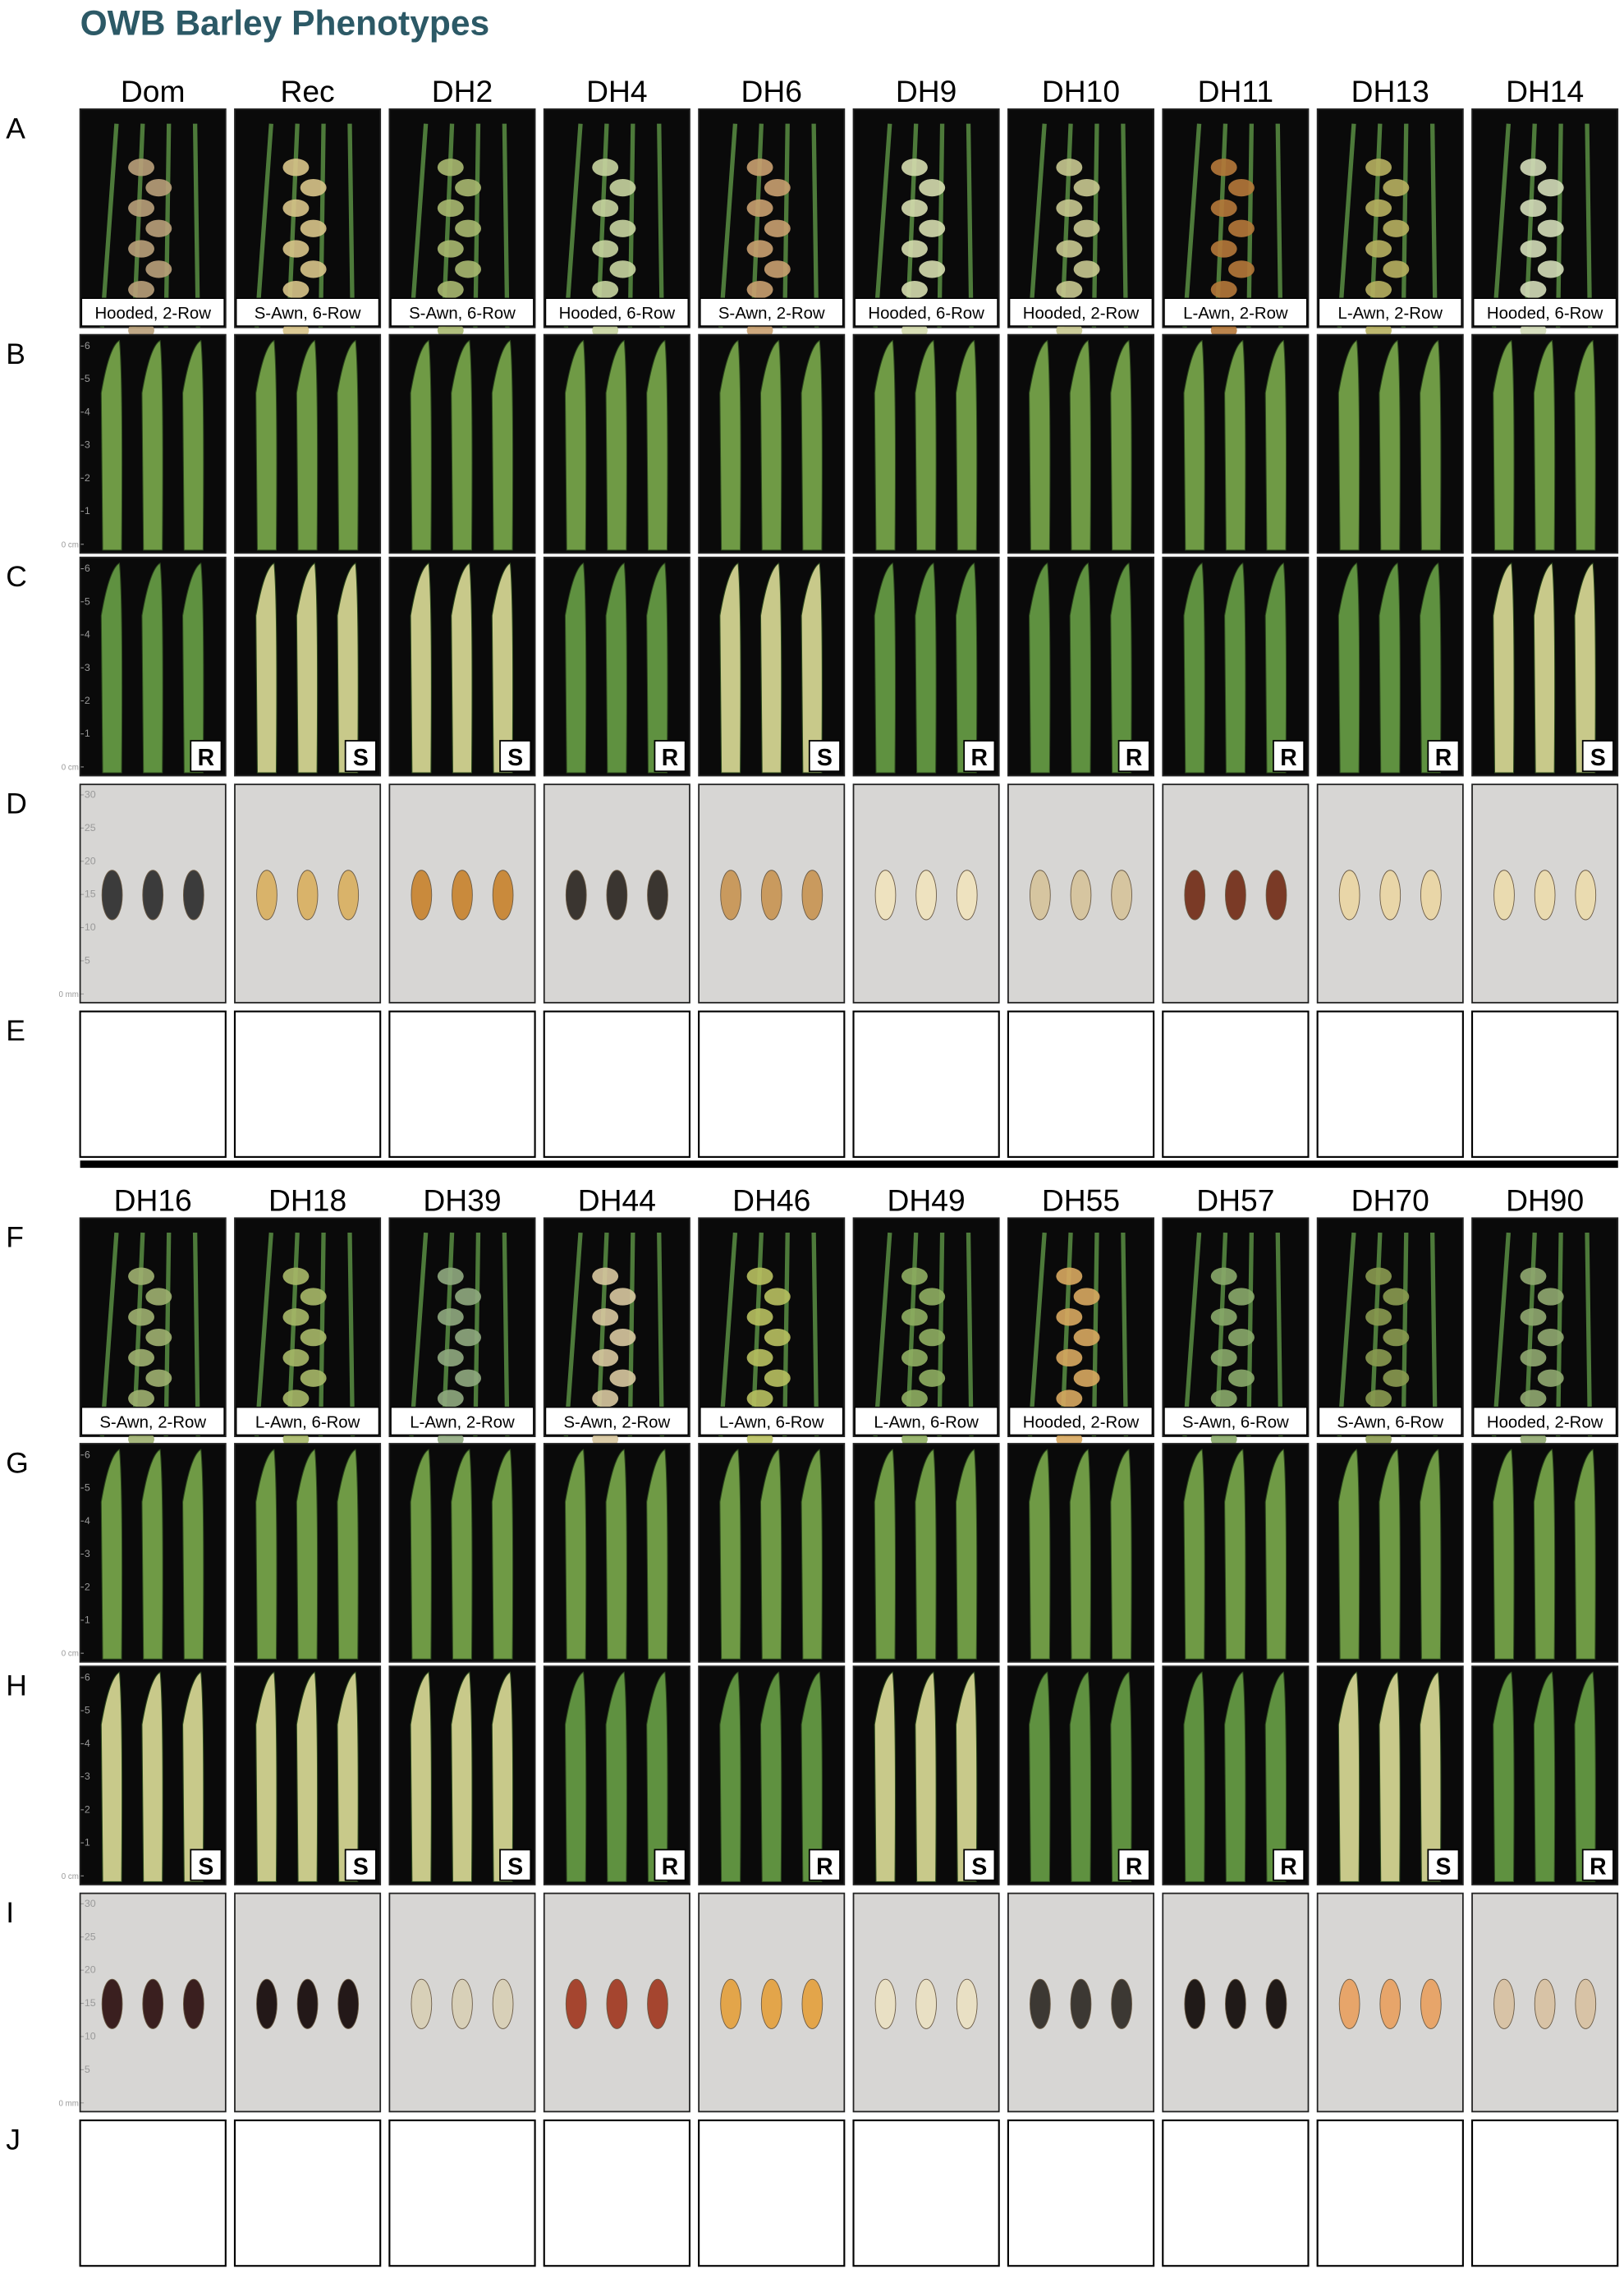 The height and width of the screenshot is (2278, 1624). Describe the element at coordinates (90, 2036) in the screenshot. I see `scale-label: 10` at that location.